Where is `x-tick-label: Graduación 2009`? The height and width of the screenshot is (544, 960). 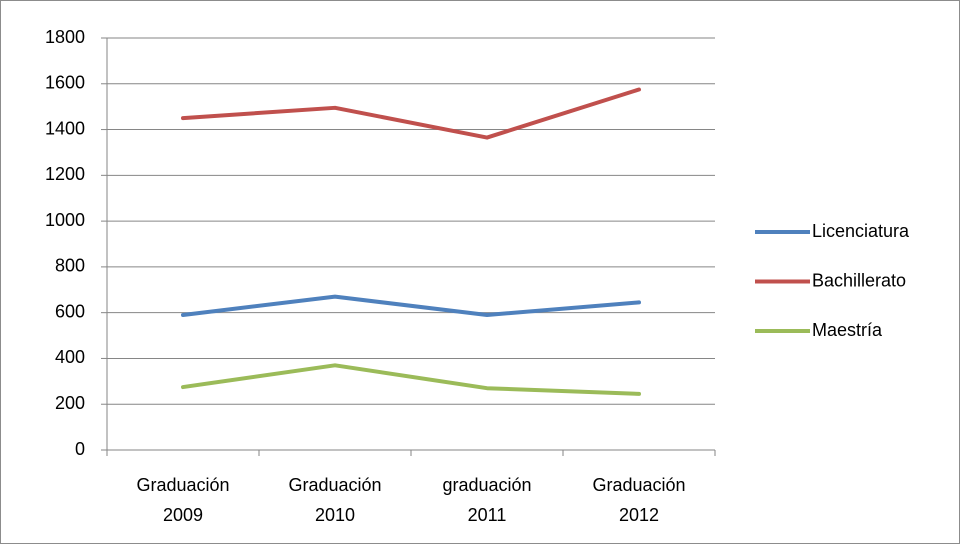 x-tick-label: Graduación 2009 is located at coordinates (183, 500).